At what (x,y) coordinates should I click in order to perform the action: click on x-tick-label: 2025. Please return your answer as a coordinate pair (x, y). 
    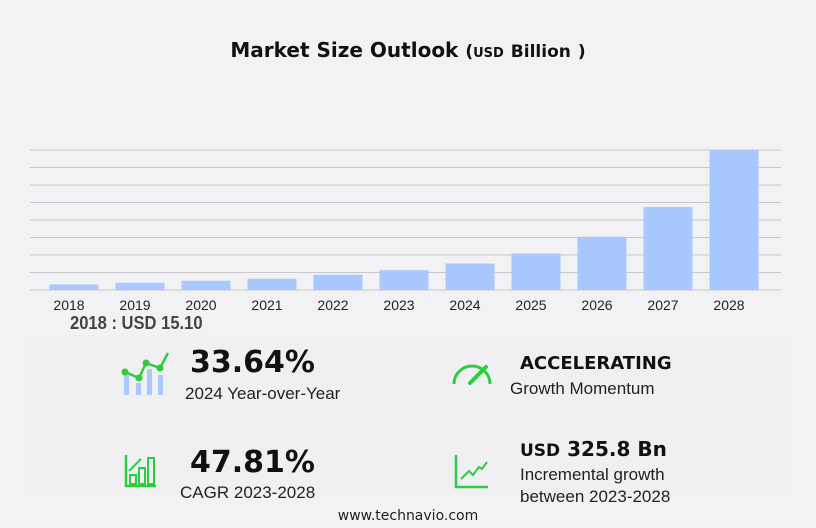
    Looking at the image, I should click on (530, 305).